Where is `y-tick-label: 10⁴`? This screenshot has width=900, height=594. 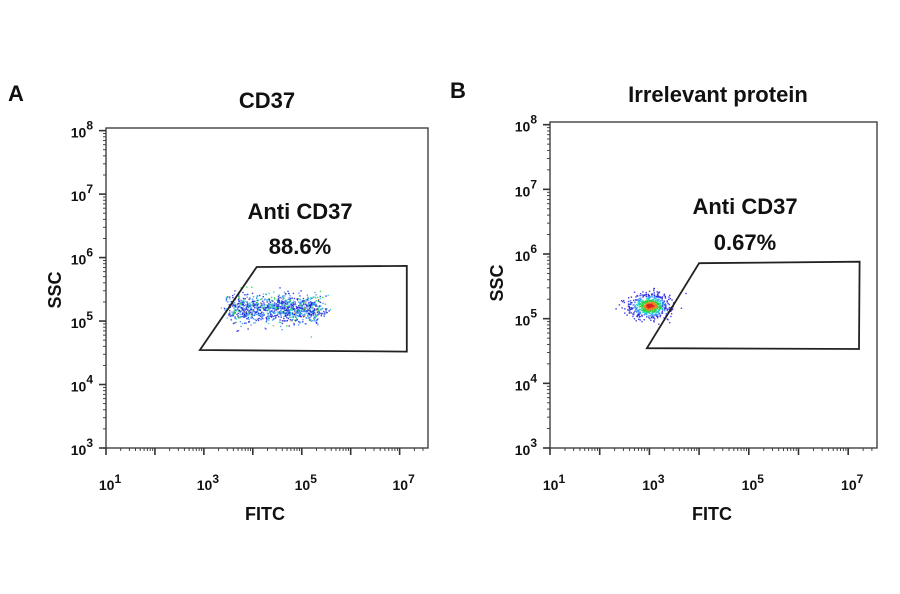 y-tick-label: 10⁴ is located at coordinates (82, 384).